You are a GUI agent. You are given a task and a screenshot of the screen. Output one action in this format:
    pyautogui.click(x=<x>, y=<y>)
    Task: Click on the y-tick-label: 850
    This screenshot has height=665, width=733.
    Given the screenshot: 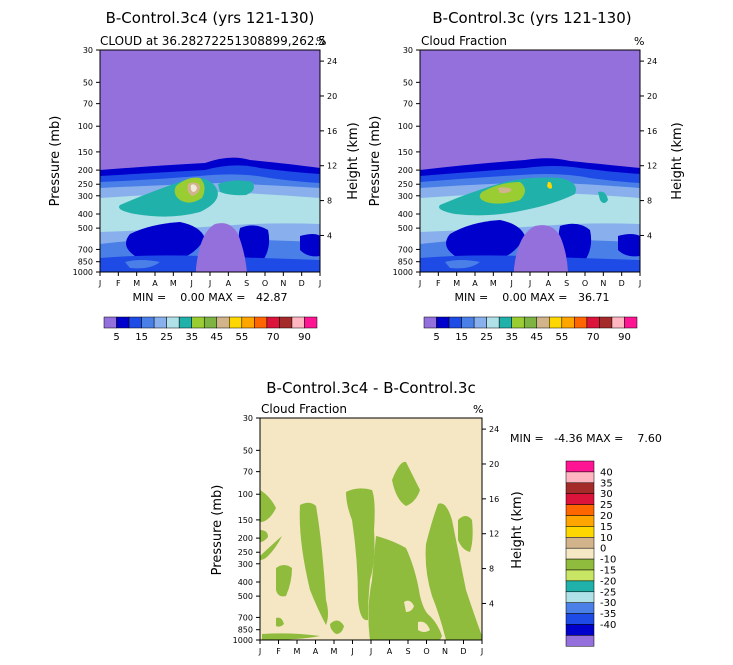 What is the action you would take?
    pyautogui.click(x=245, y=630)
    